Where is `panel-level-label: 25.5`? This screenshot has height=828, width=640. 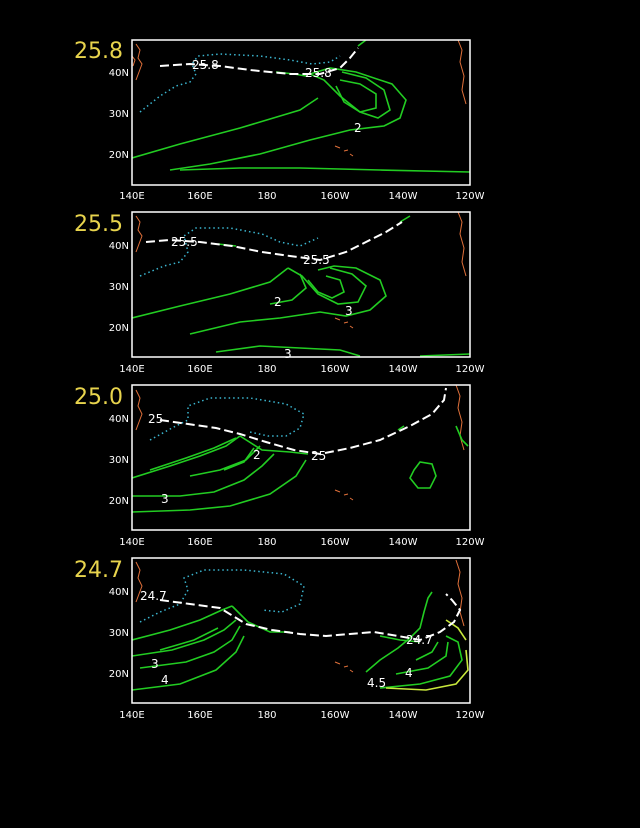 panel-level-label: 25.5 is located at coordinates (98, 224).